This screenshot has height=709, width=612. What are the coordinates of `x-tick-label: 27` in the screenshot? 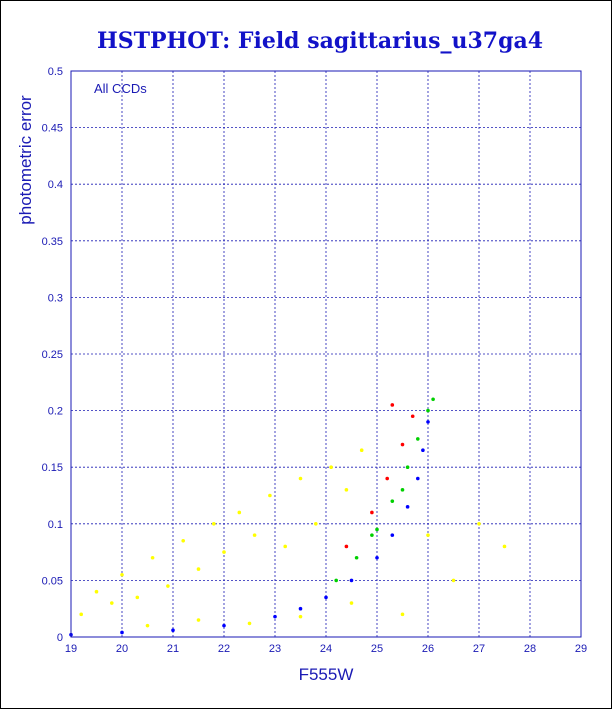 It's located at (479, 649).